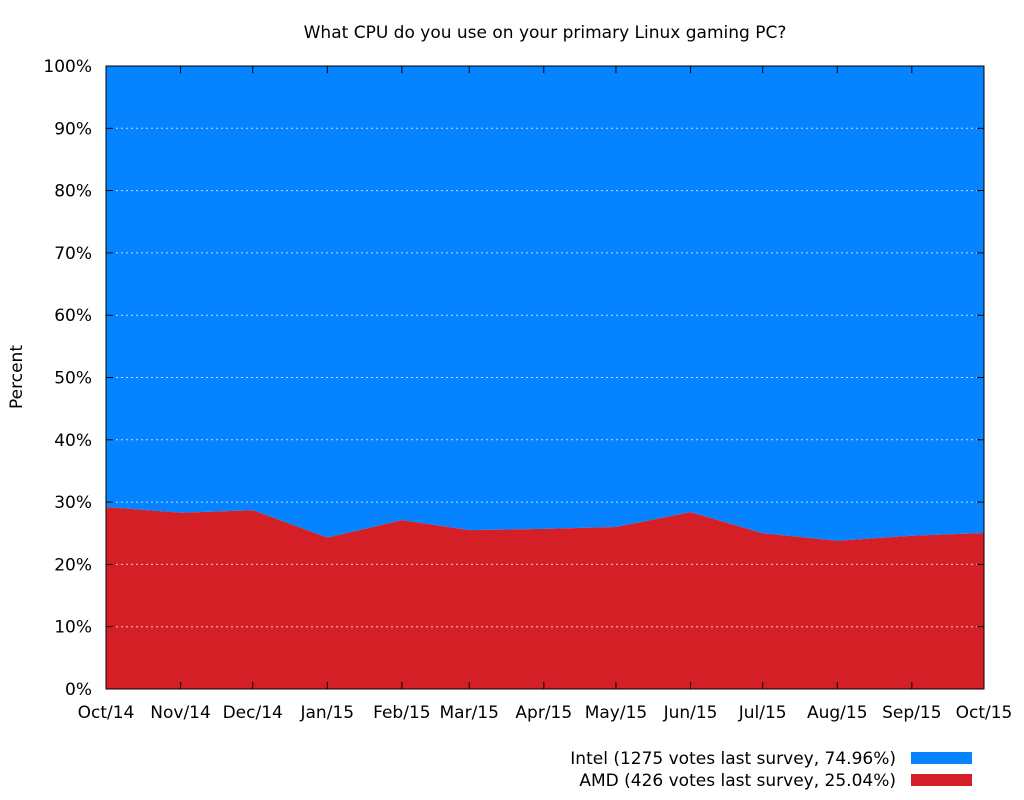 This screenshot has height=800, width=1024. I want to click on x-tick-label: Feb/15, so click(401, 713).